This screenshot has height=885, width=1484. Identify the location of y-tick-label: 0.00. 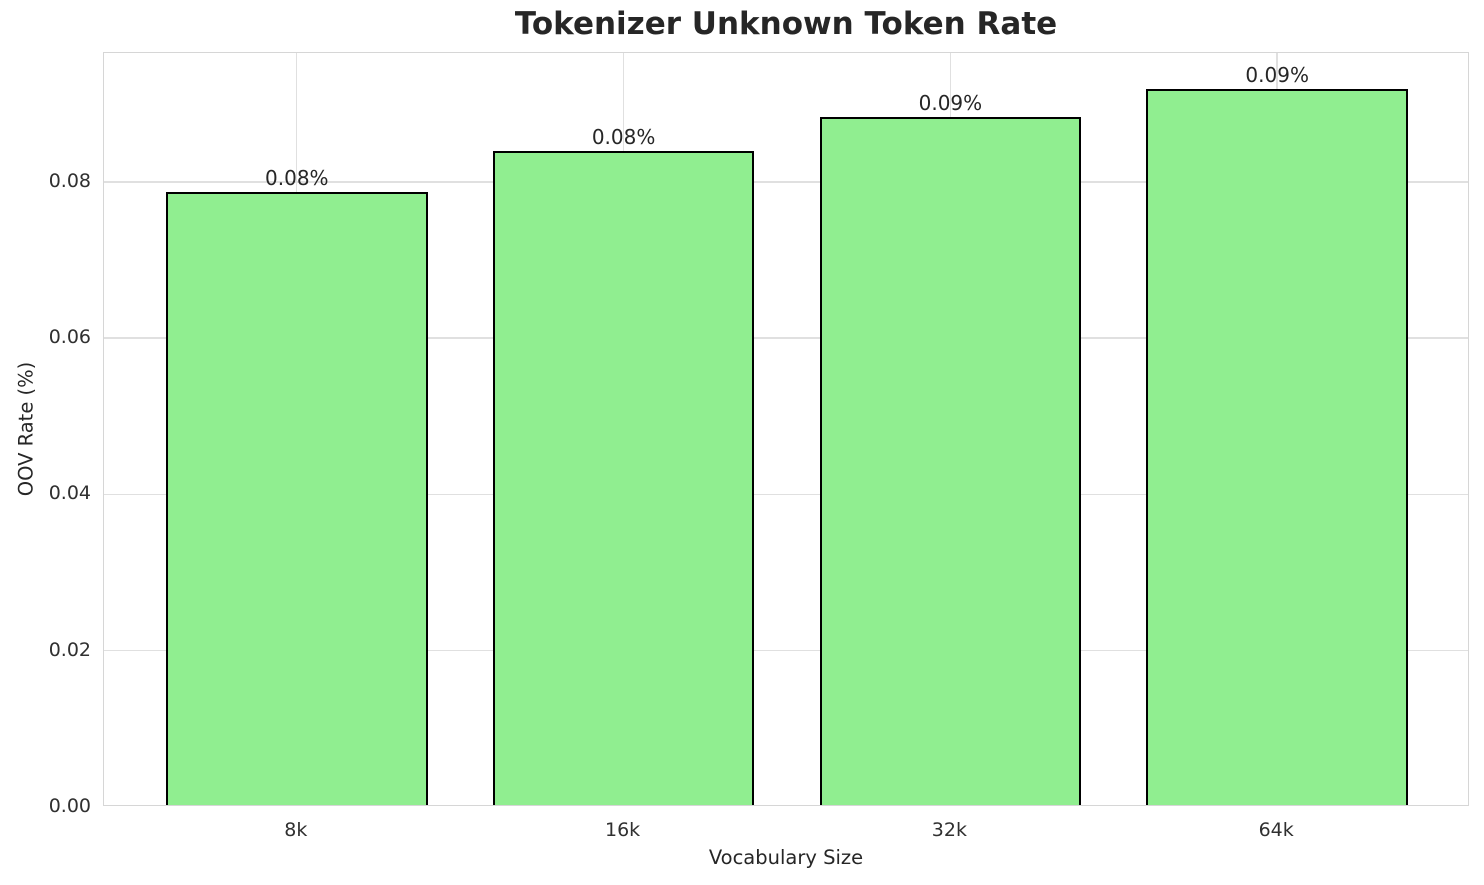
(69, 806).